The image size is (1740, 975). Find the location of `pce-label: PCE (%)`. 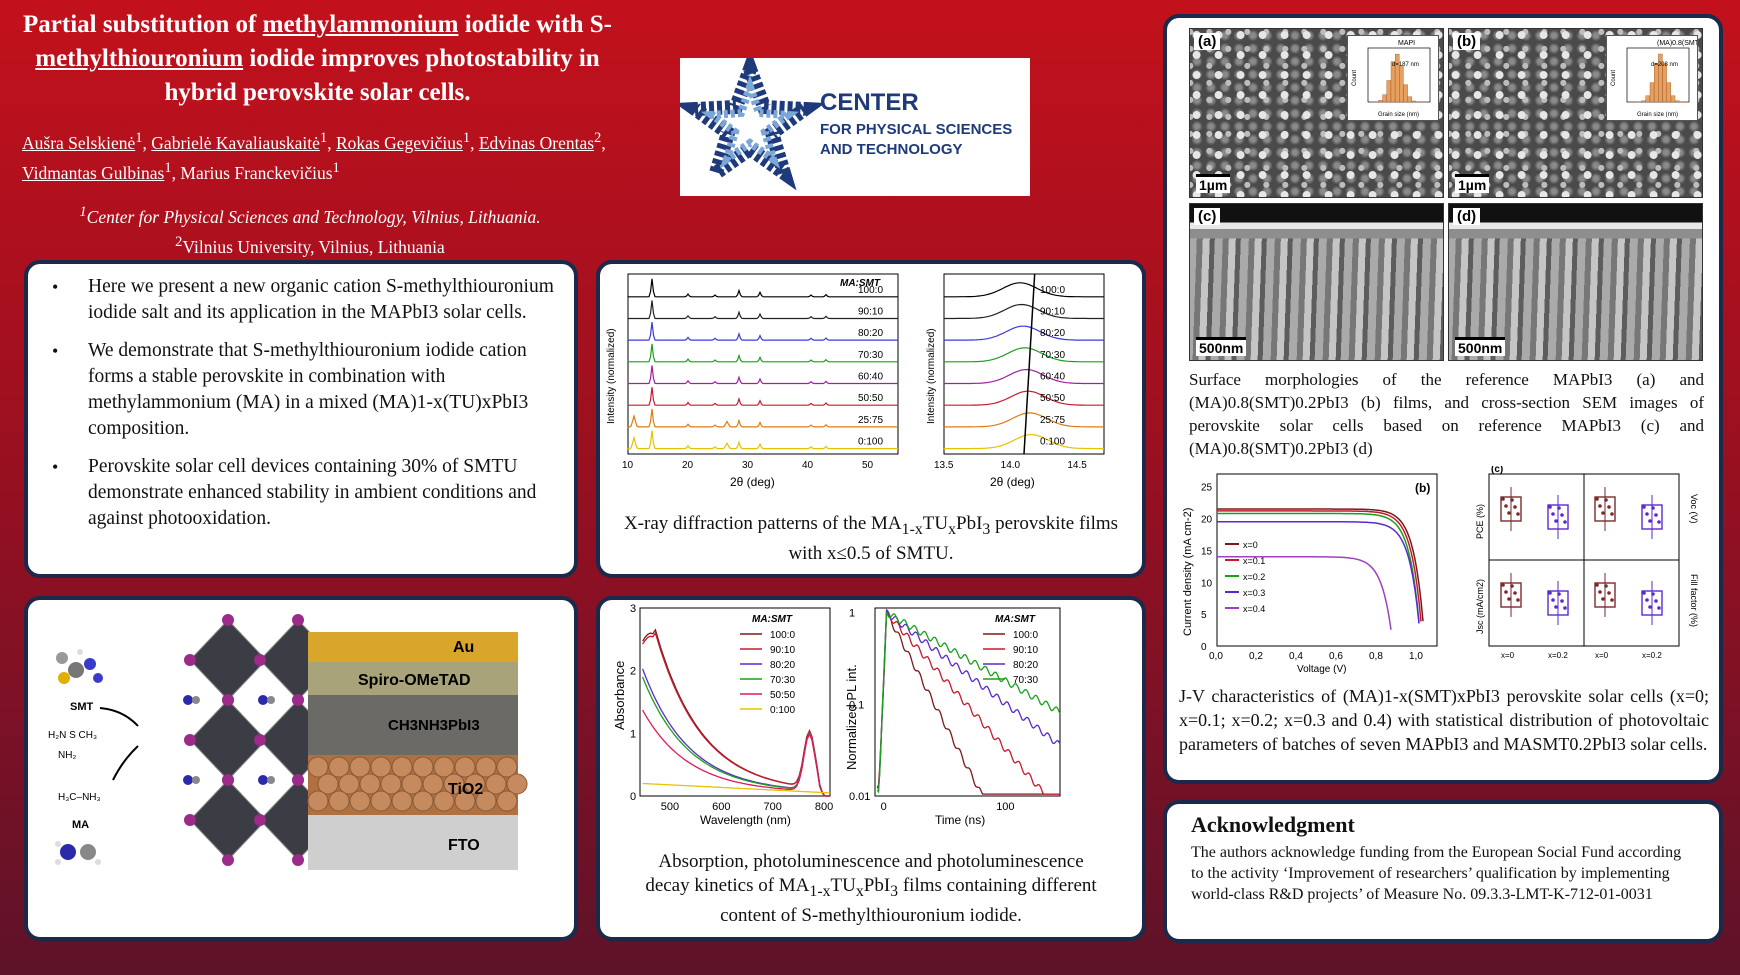

pce-label: PCE (%) is located at coordinates (1480, 521).